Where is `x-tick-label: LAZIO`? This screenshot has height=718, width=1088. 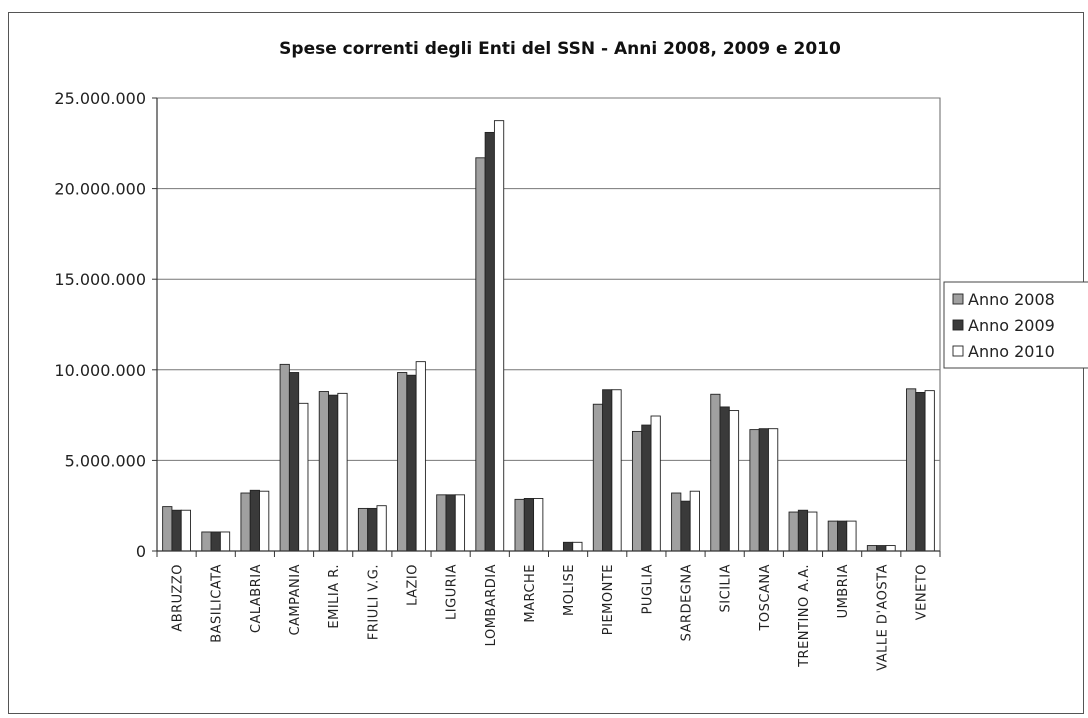
x-tick-label: LAZIO is located at coordinates (412, 585).